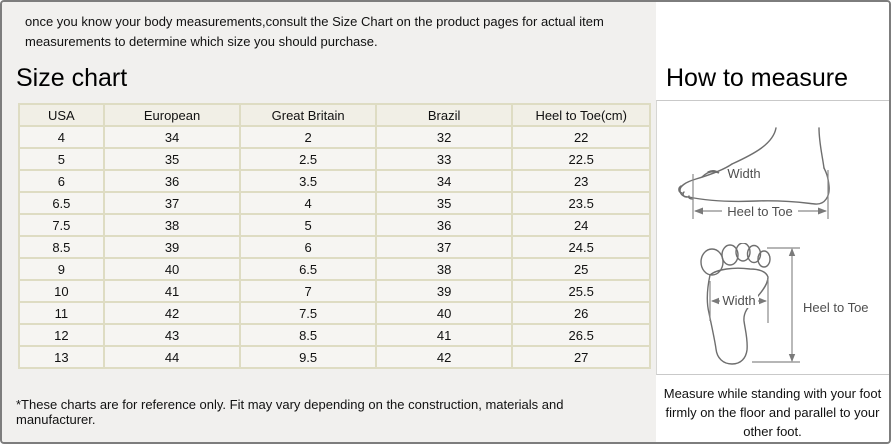 The width and height of the screenshot is (891, 444). Describe the element at coordinates (61, 269) in the screenshot. I see `table-cell: 9` at that location.